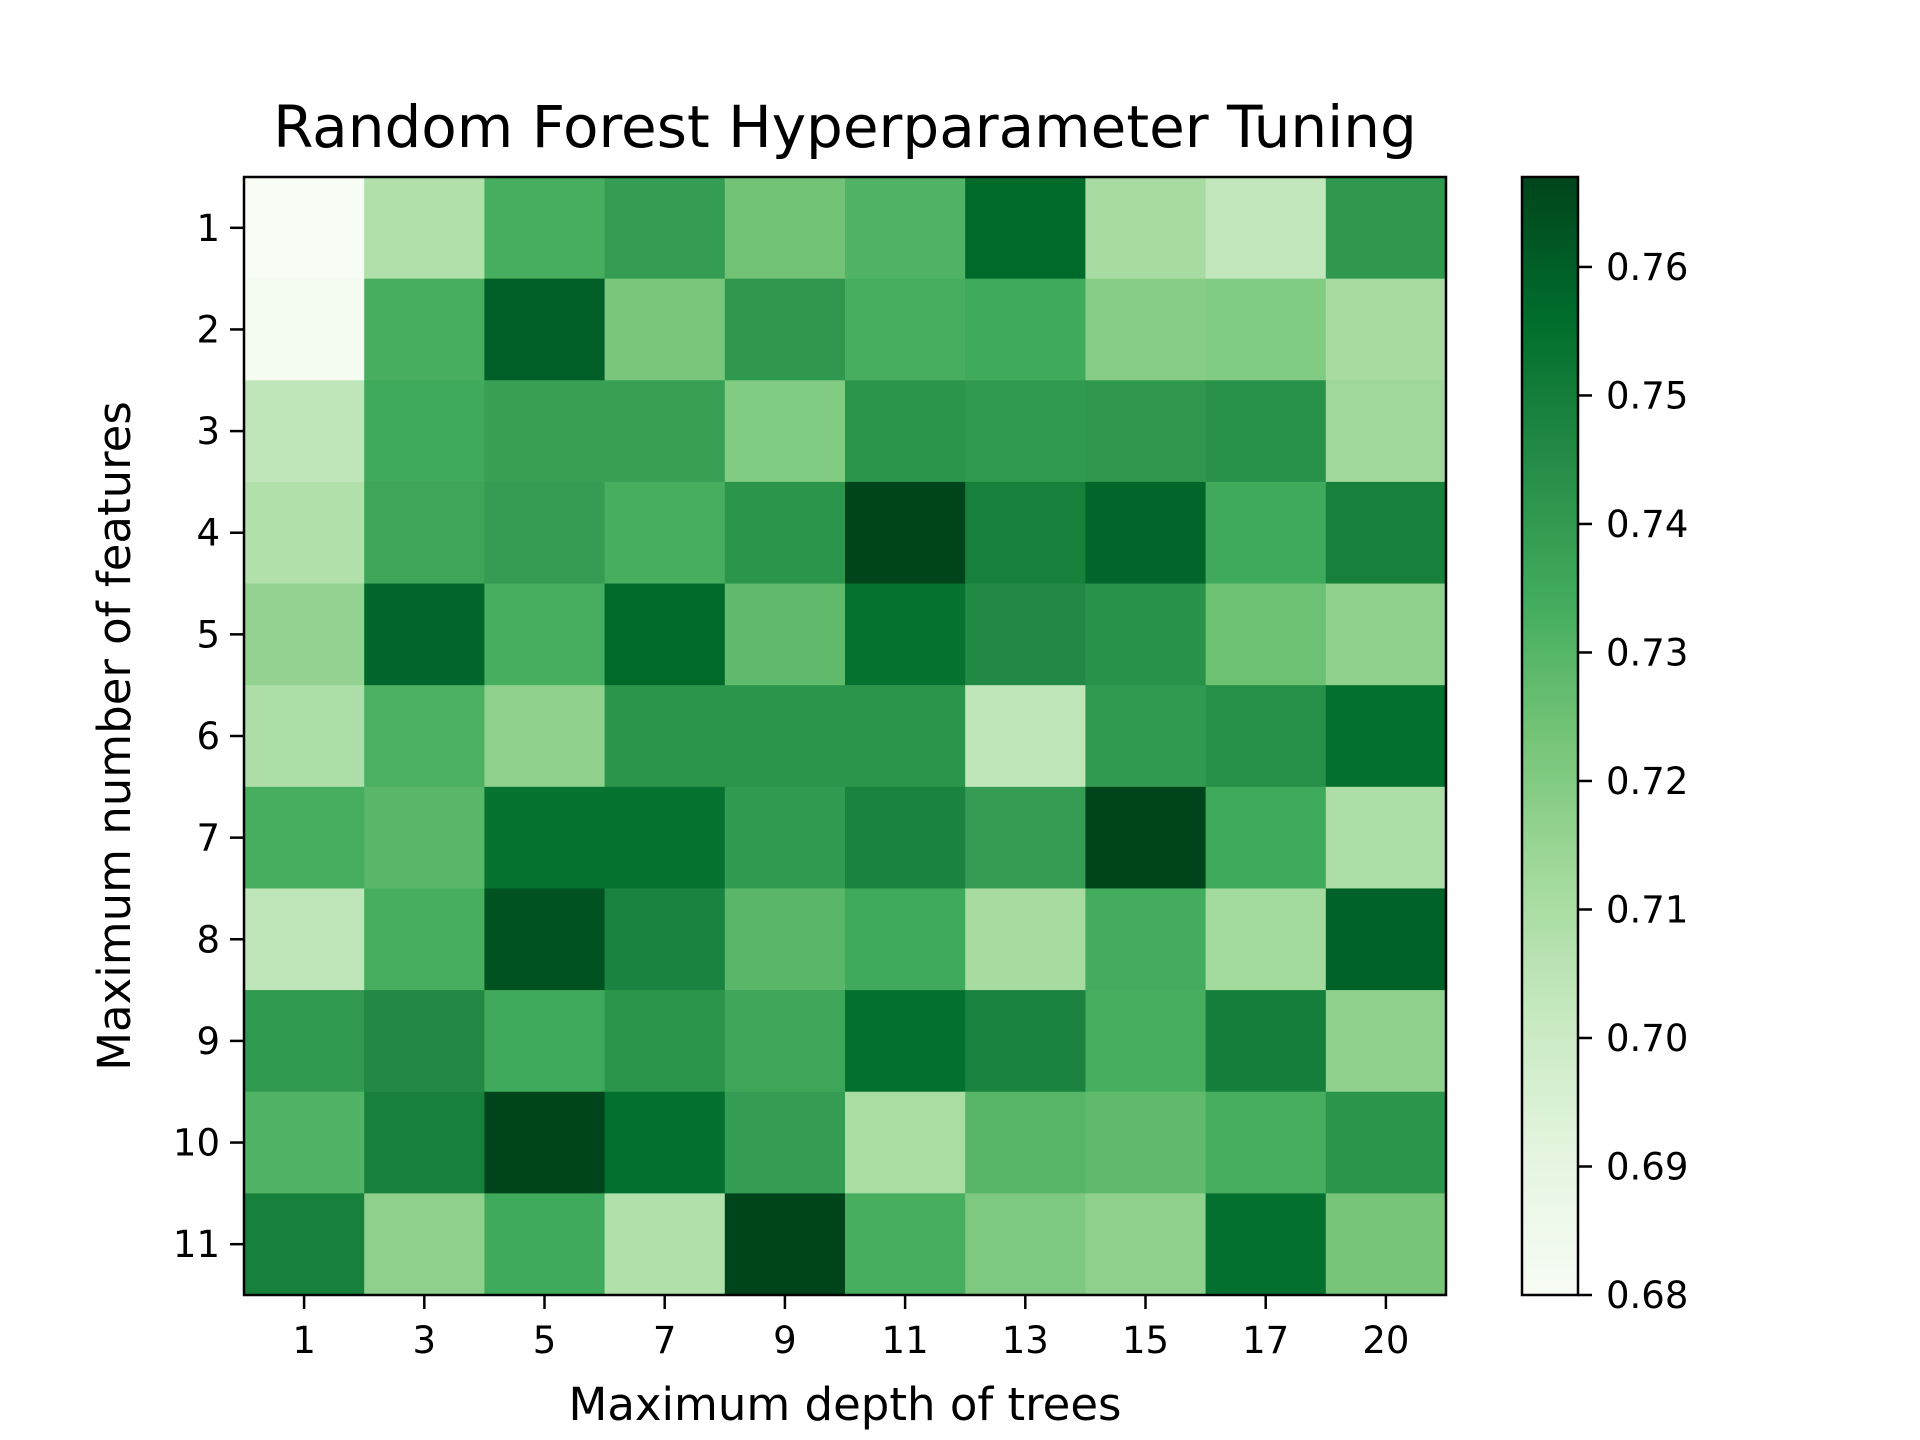 This screenshot has height=1440, width=1920. I want to click on y-tick-label: 11, so click(196, 1244).